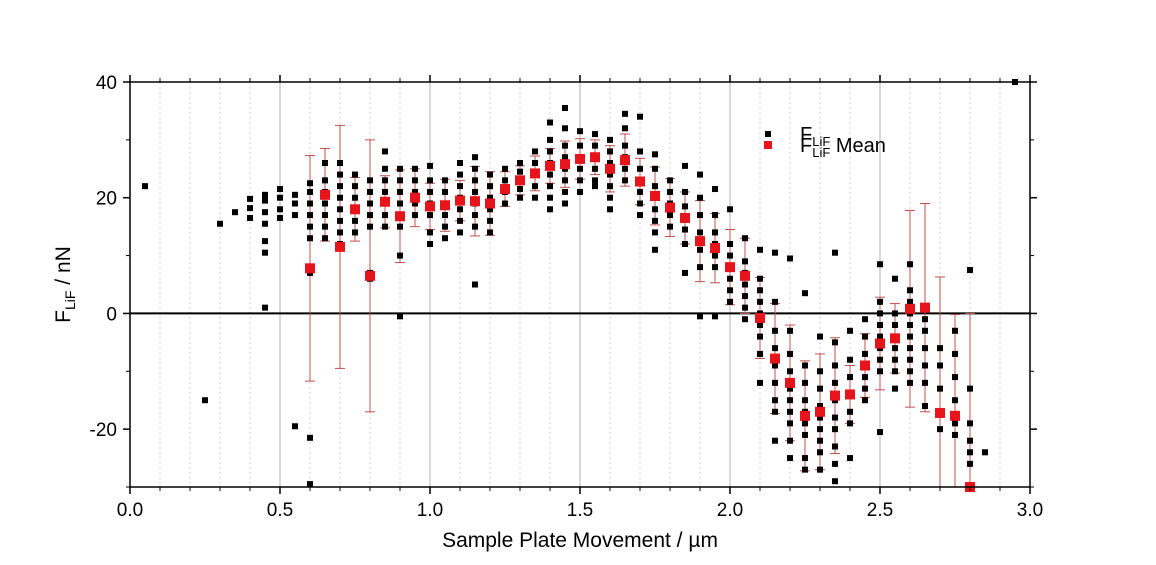 The image size is (1156, 565). What do you see at coordinates (430, 510) in the screenshot?
I see `x-tick-label: 1.0` at bounding box center [430, 510].